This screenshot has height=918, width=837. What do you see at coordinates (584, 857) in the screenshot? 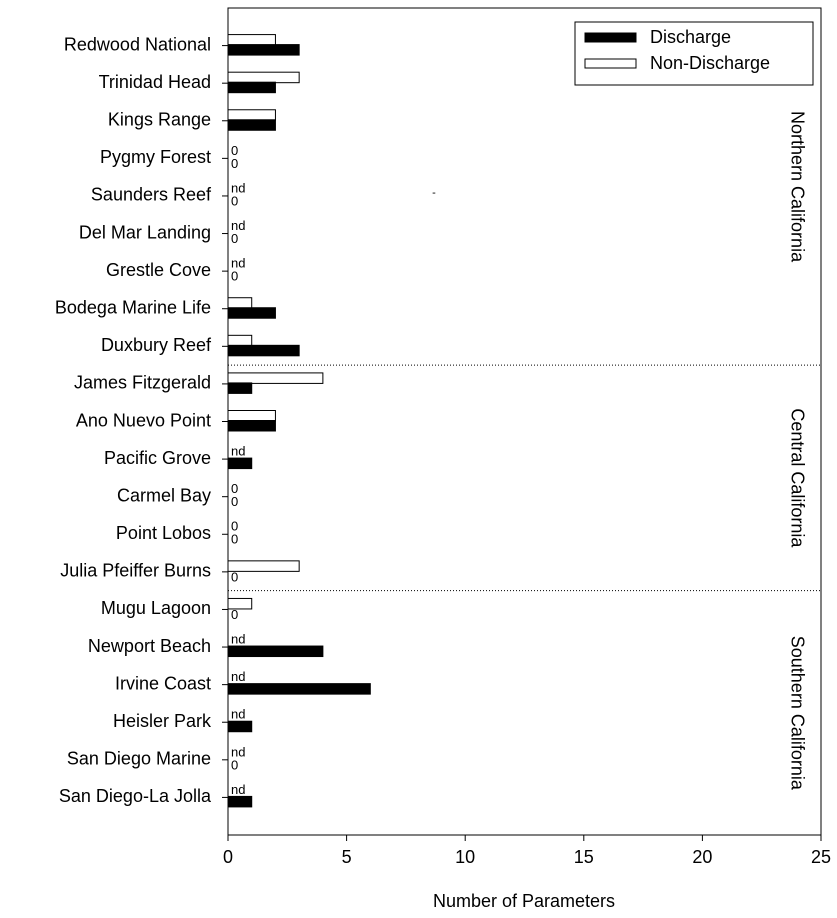
I see `x-tick-label: 15` at bounding box center [584, 857].